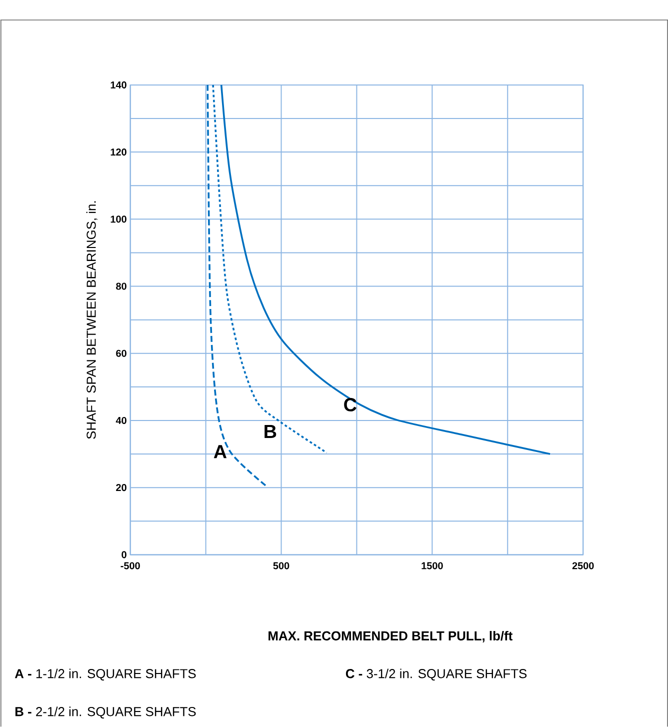 The width and height of the screenshot is (668, 727). Describe the element at coordinates (121, 286) in the screenshot. I see `y-tick-label: 80` at that location.